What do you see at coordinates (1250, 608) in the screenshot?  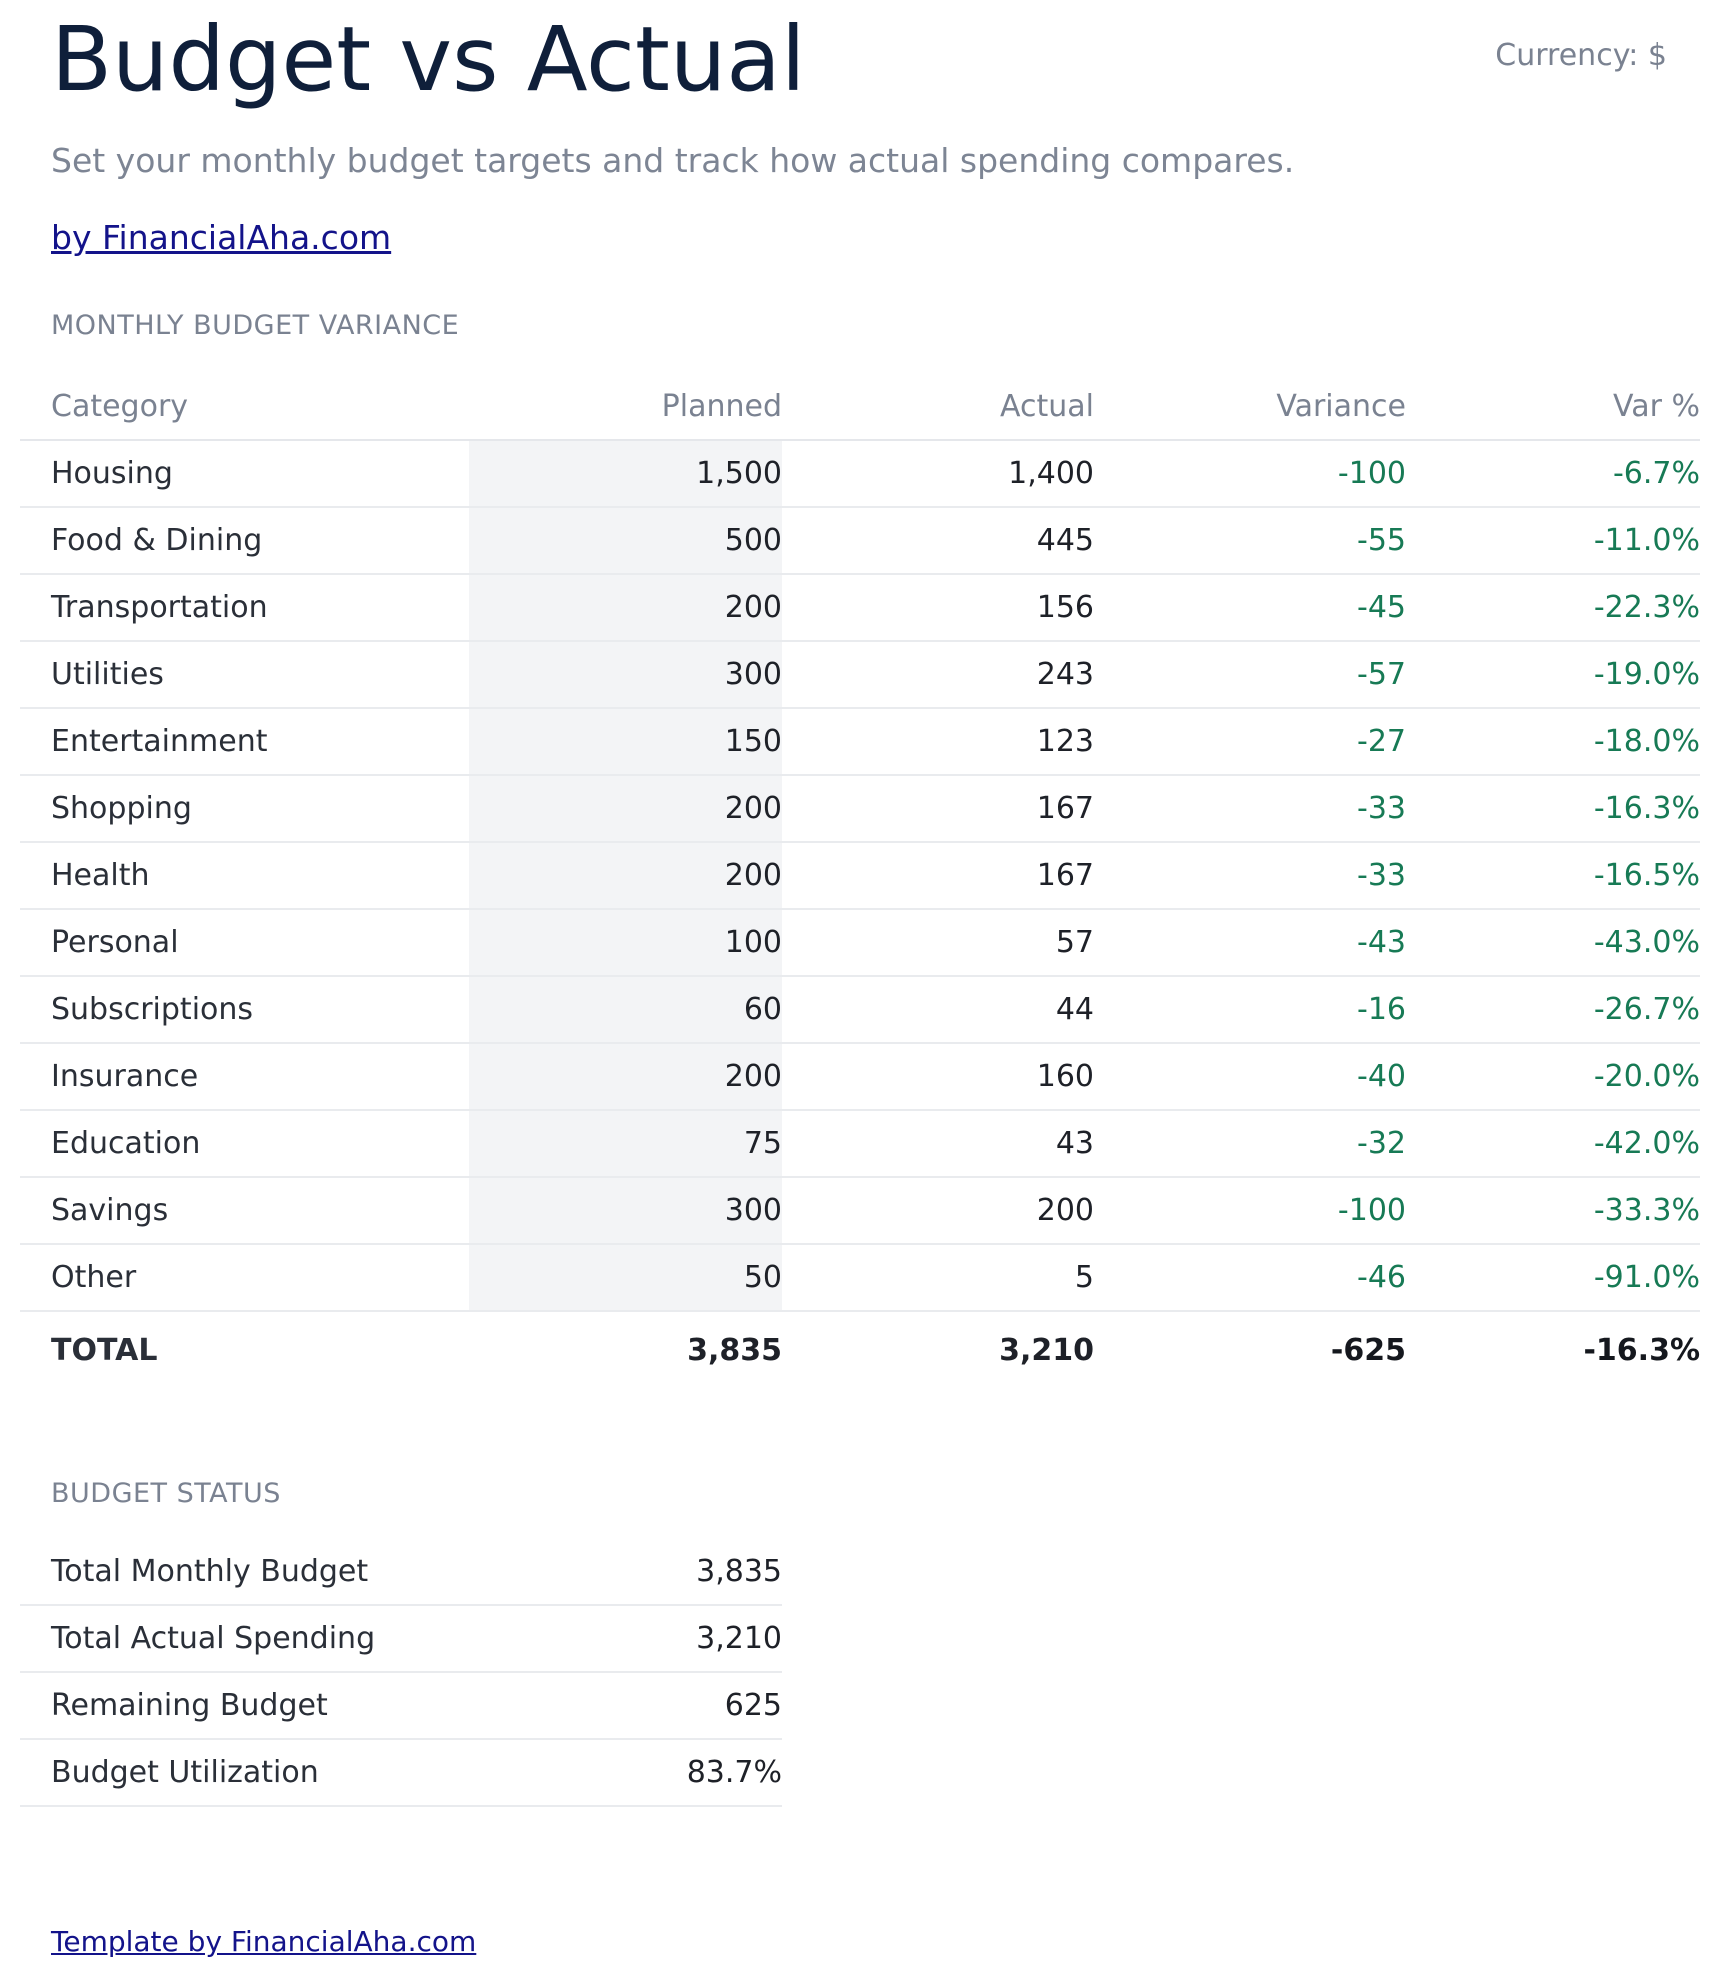 I see `variance-cell: -45` at bounding box center [1250, 608].